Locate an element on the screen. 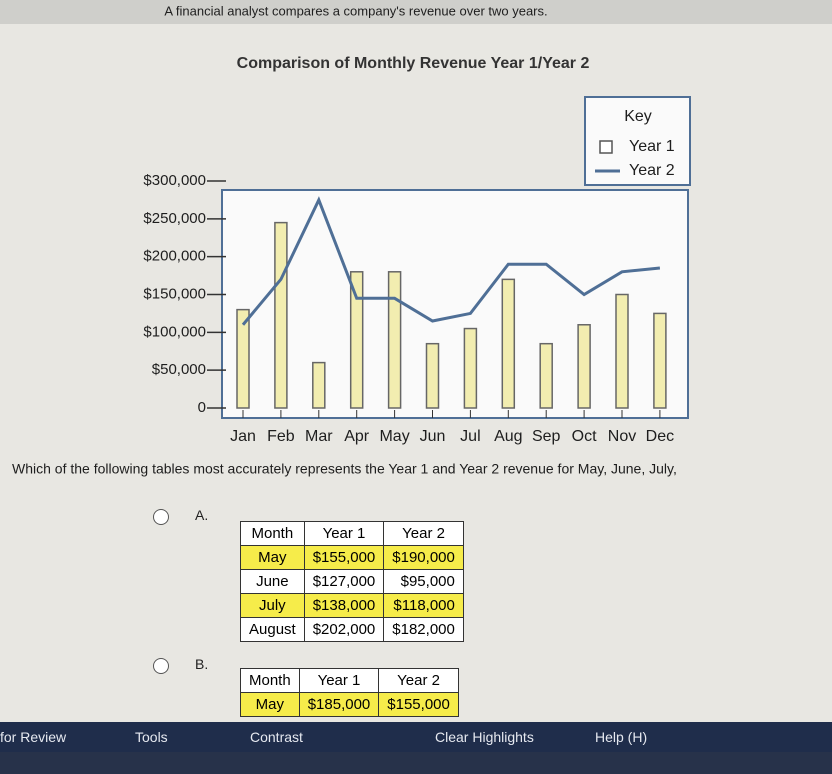 This screenshot has height=774, width=832. prompt-bar is located at coordinates (416, 12).